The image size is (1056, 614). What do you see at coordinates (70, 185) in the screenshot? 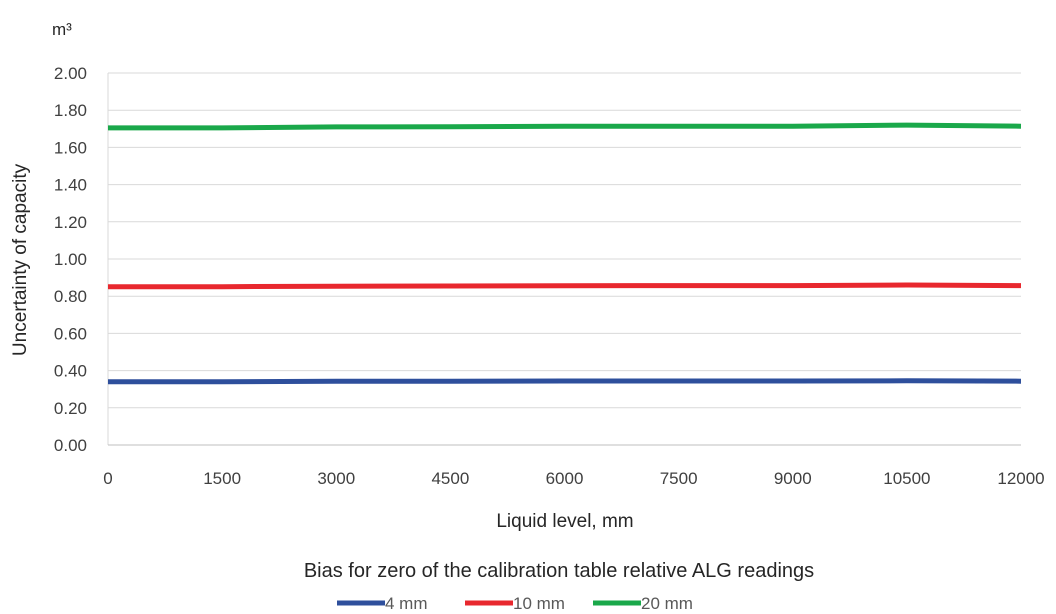
I see `y-tick-label: 1.40` at bounding box center [70, 185].